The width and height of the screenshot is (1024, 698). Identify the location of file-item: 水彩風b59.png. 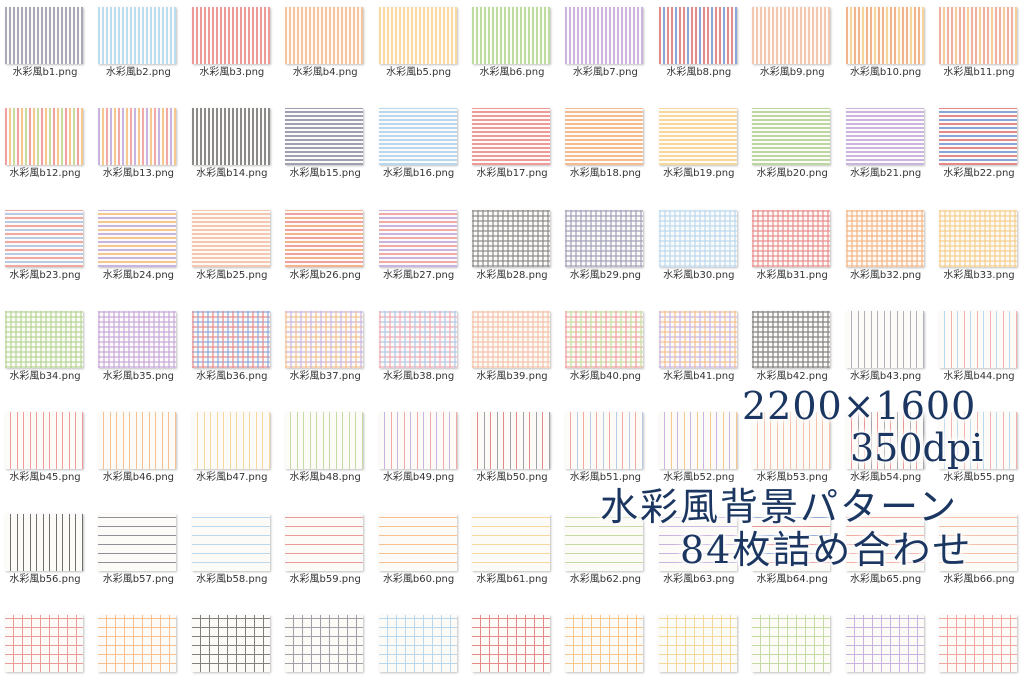
(325, 552).